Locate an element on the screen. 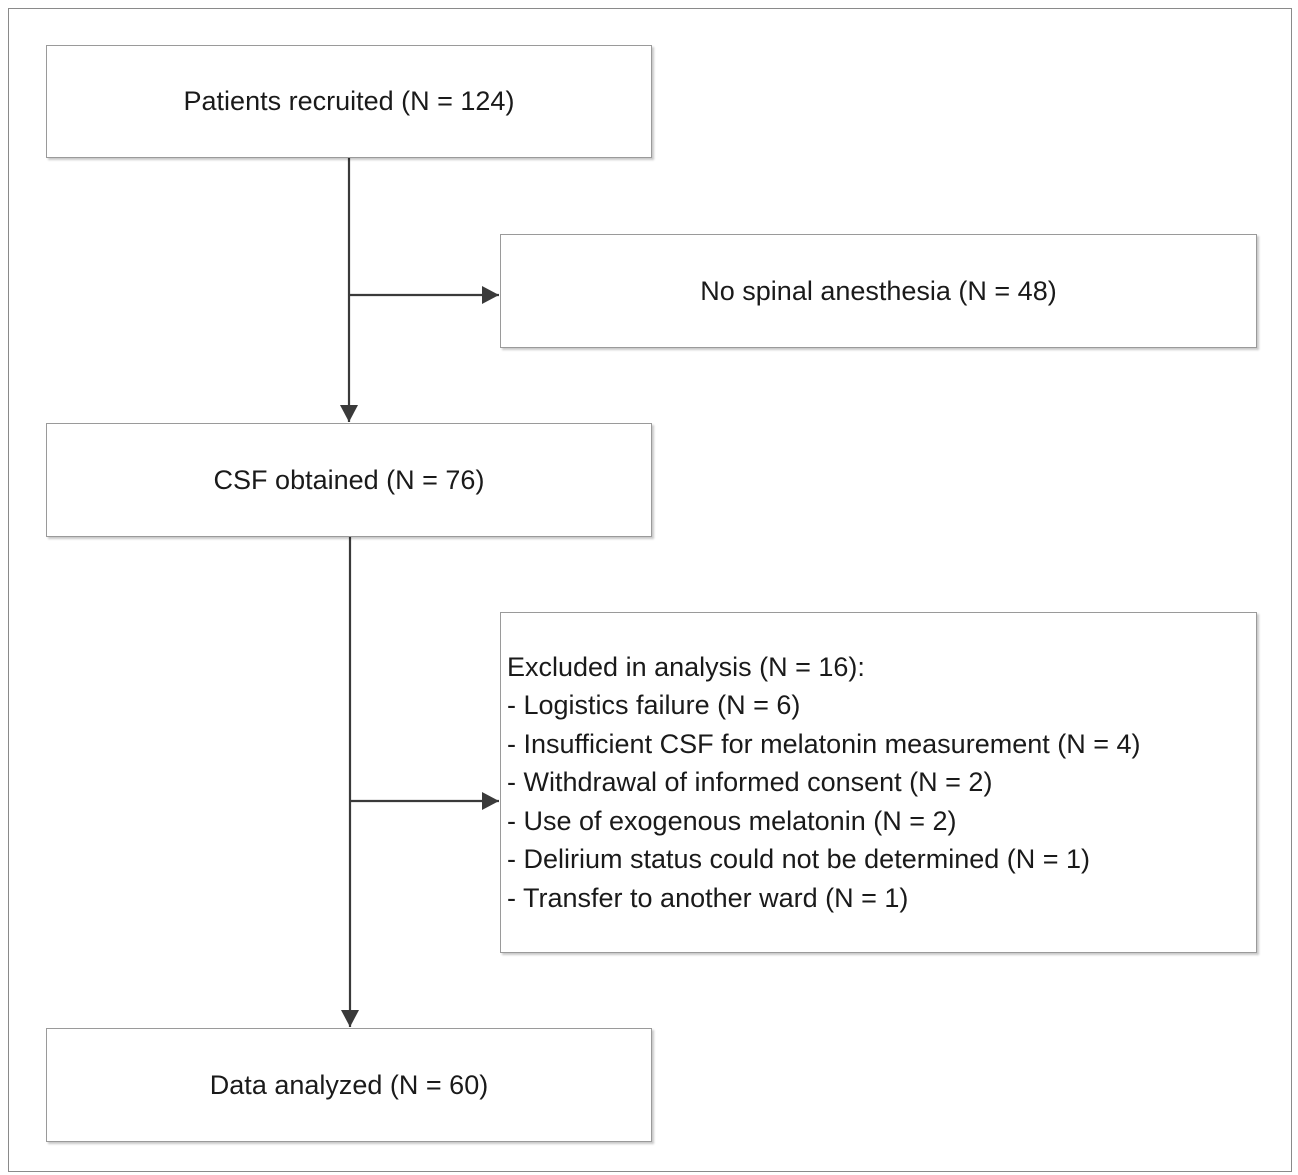  analyzed-box: Data analyzed (N = 60) is located at coordinates (349, 1085).